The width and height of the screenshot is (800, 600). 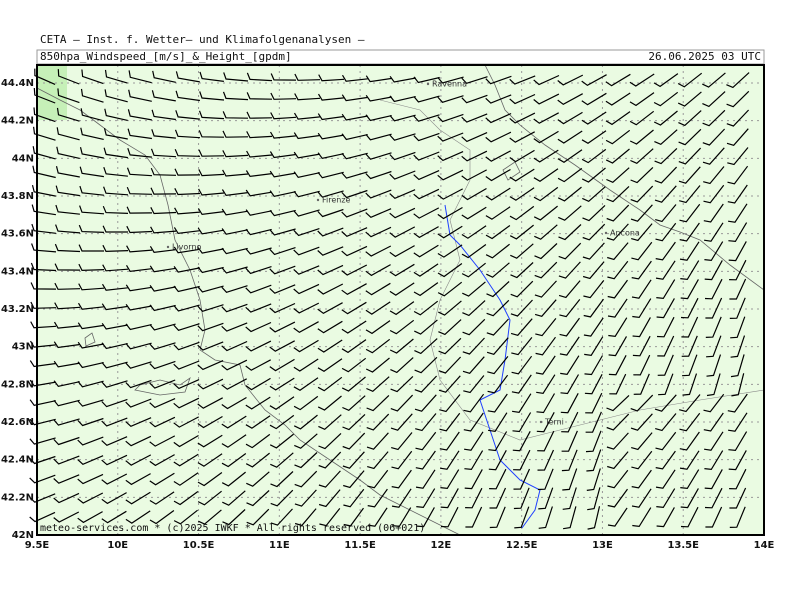 What do you see at coordinates (168, 247) in the screenshot?
I see `city-dot` at bounding box center [168, 247].